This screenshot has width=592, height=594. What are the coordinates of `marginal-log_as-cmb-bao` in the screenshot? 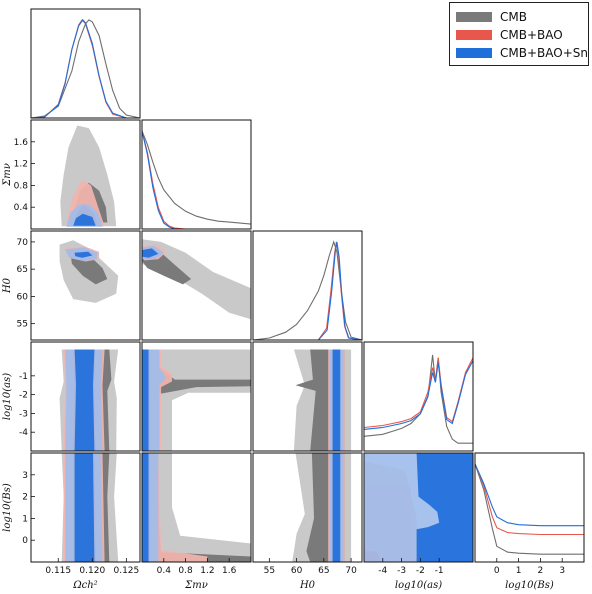 It's located at (418, 393).